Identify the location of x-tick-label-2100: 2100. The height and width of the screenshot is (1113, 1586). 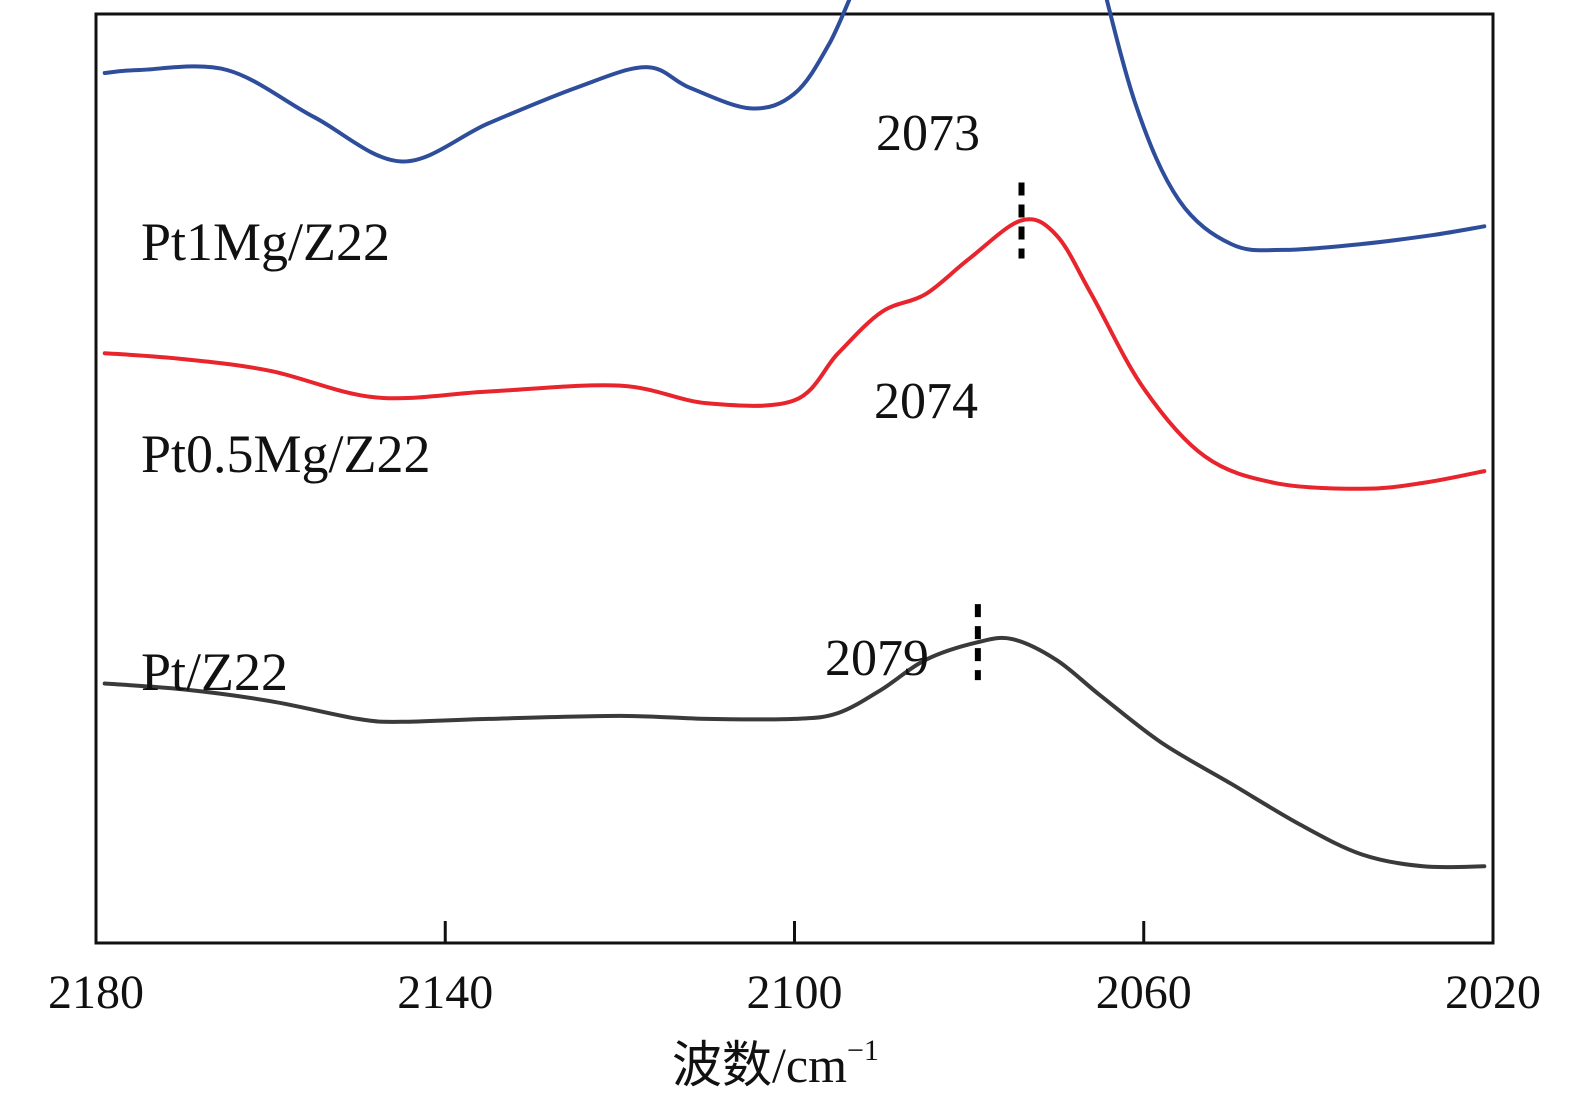
(795, 992).